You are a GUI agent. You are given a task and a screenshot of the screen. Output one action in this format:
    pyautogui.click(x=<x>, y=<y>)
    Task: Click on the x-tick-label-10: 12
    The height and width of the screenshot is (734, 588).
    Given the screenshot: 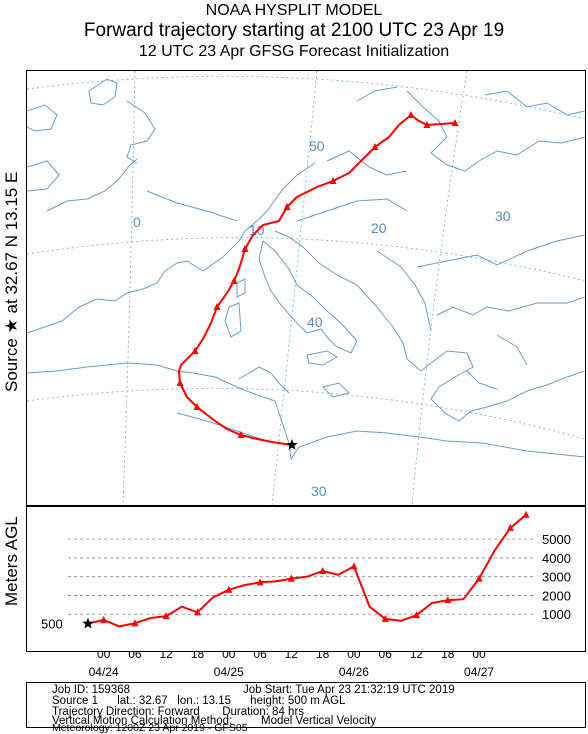 What is the action you would take?
    pyautogui.click(x=417, y=656)
    